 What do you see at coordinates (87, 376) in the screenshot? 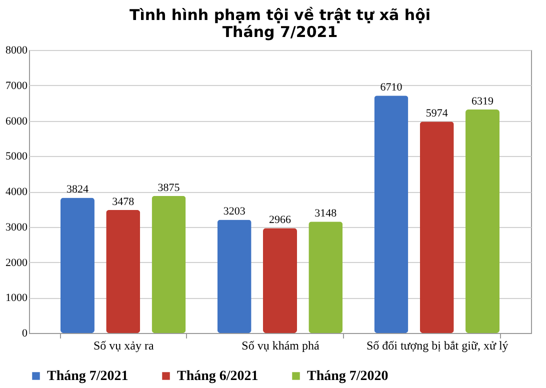
I see `legend-label: Tháng 7/2021` at bounding box center [87, 376].